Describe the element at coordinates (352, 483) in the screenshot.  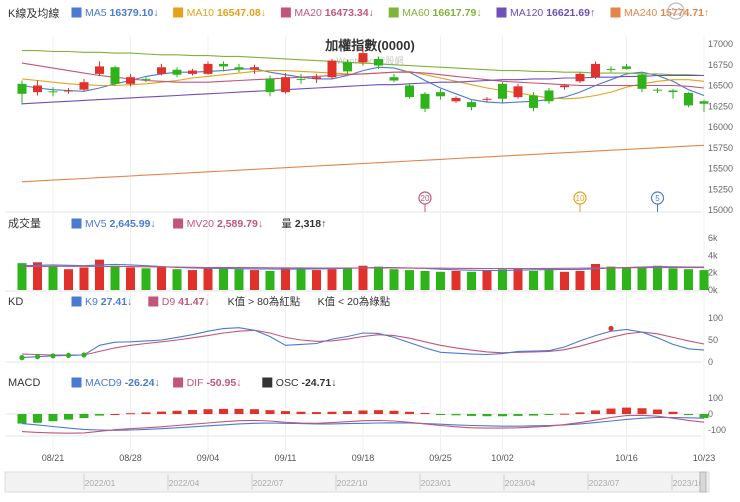
I see `overview-label: 2022/10` at that location.